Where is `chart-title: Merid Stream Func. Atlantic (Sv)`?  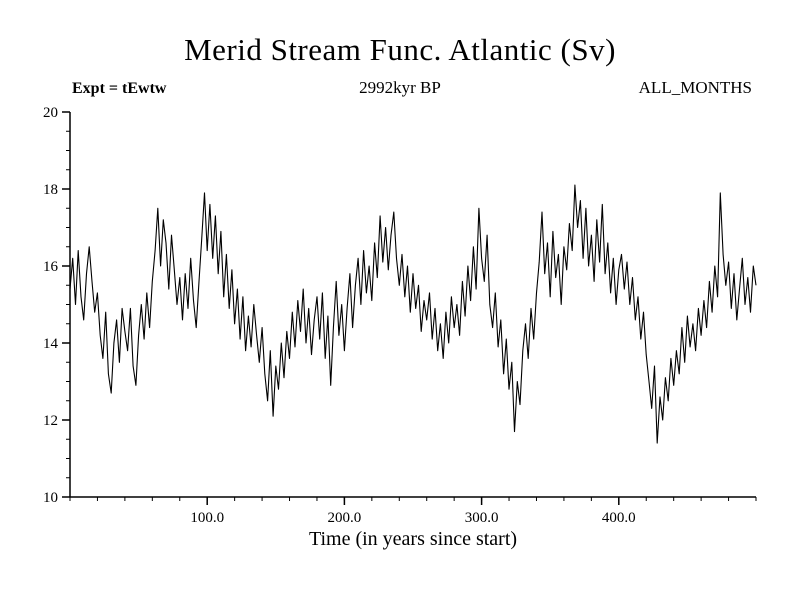
chart-title: Merid Stream Func. Atlantic (Sv) is located at coordinates (400, 49).